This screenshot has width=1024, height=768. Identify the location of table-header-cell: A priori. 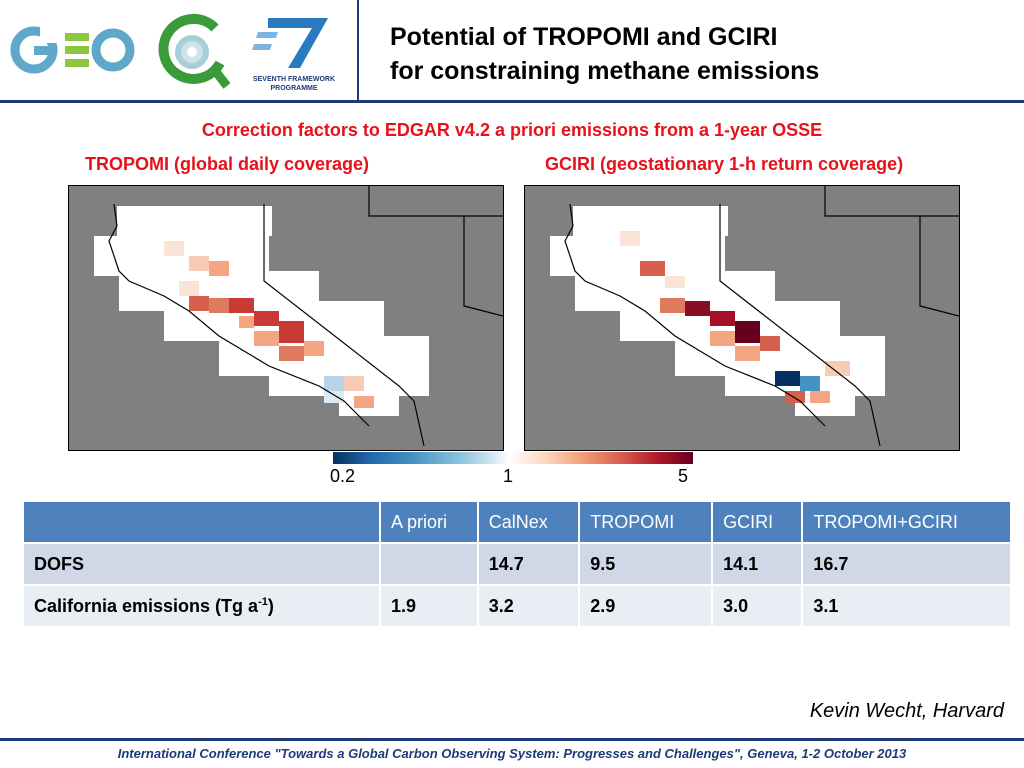
(429, 522).